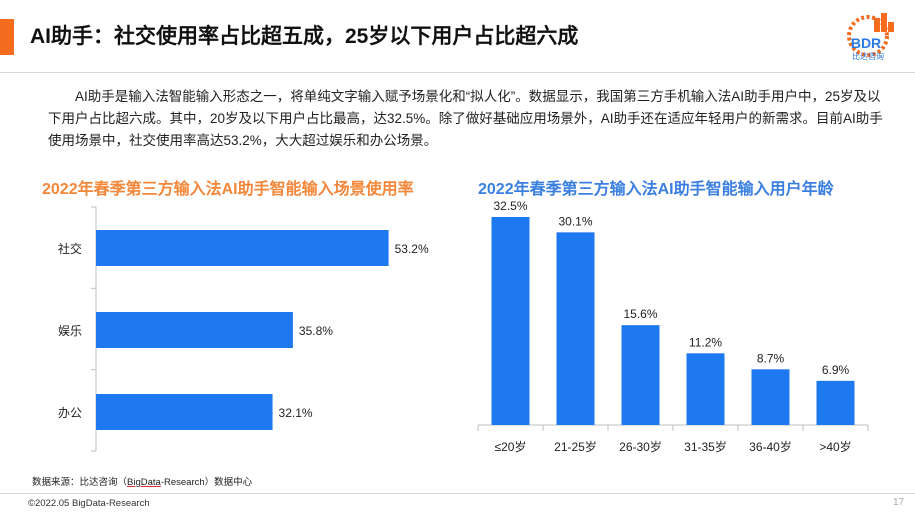 The image size is (915, 513). I want to click on value-label: 6.9%, so click(836, 370).